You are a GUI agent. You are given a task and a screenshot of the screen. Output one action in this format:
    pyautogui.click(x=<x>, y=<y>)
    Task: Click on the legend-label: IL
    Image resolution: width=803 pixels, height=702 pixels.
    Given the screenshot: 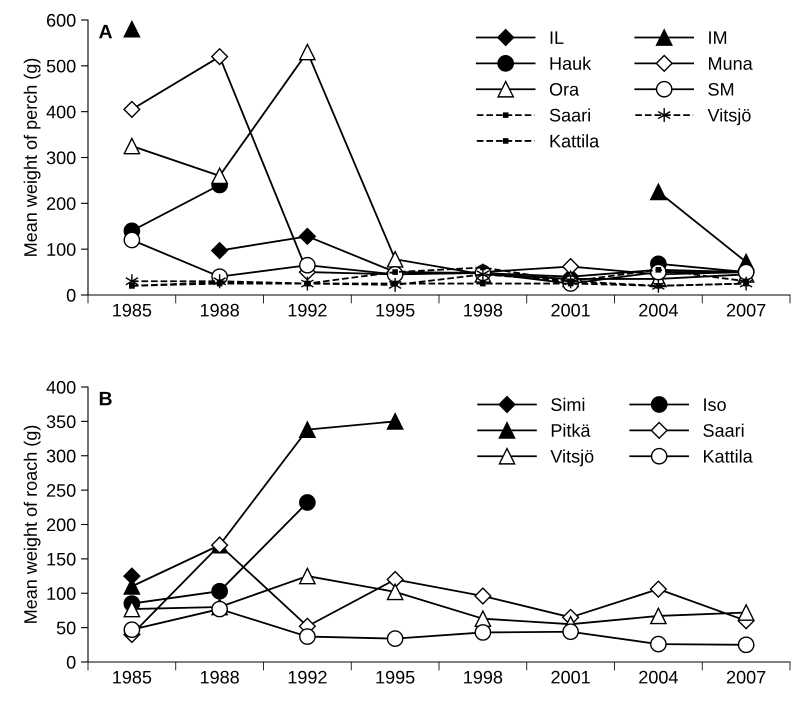 What is the action you would take?
    pyautogui.click(x=557, y=37)
    